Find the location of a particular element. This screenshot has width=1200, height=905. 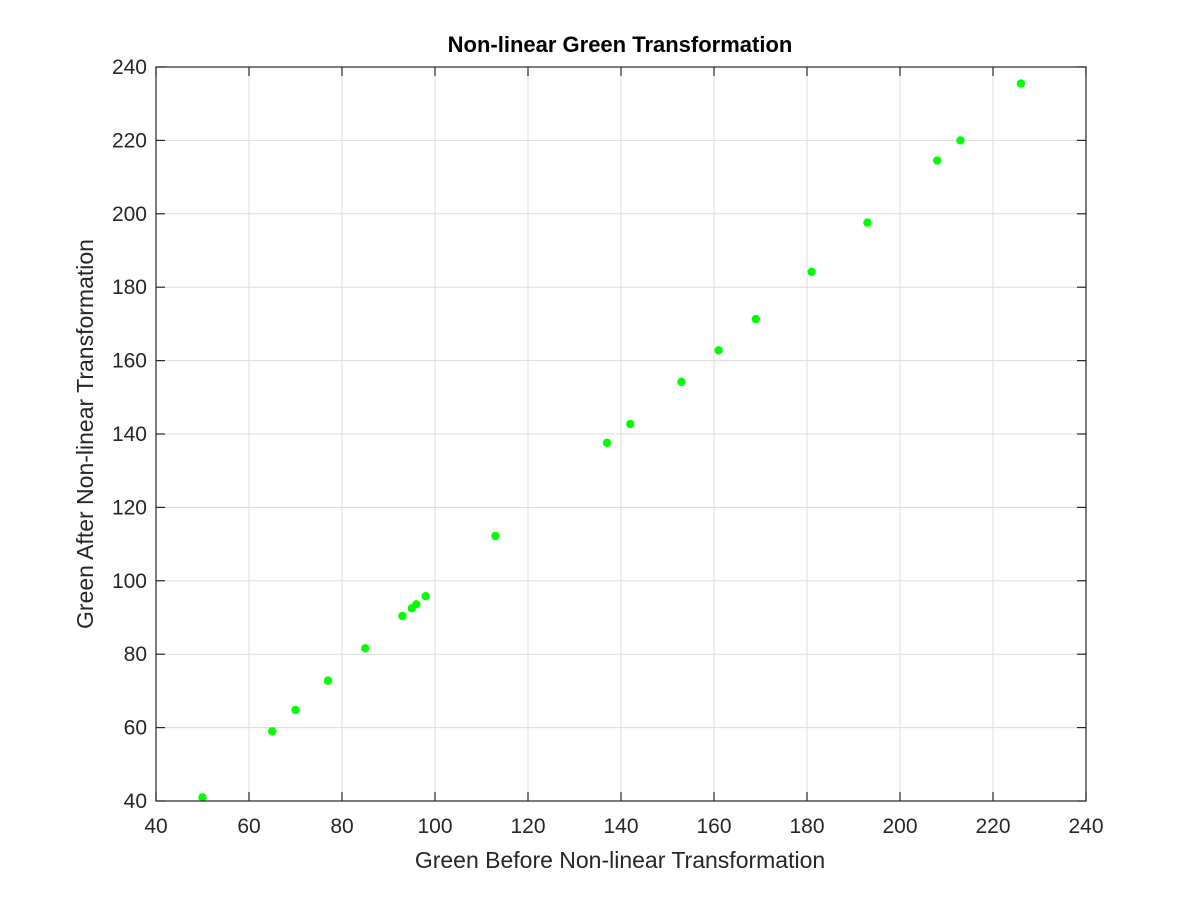

y-tick-label: 100 is located at coordinates (129, 581).